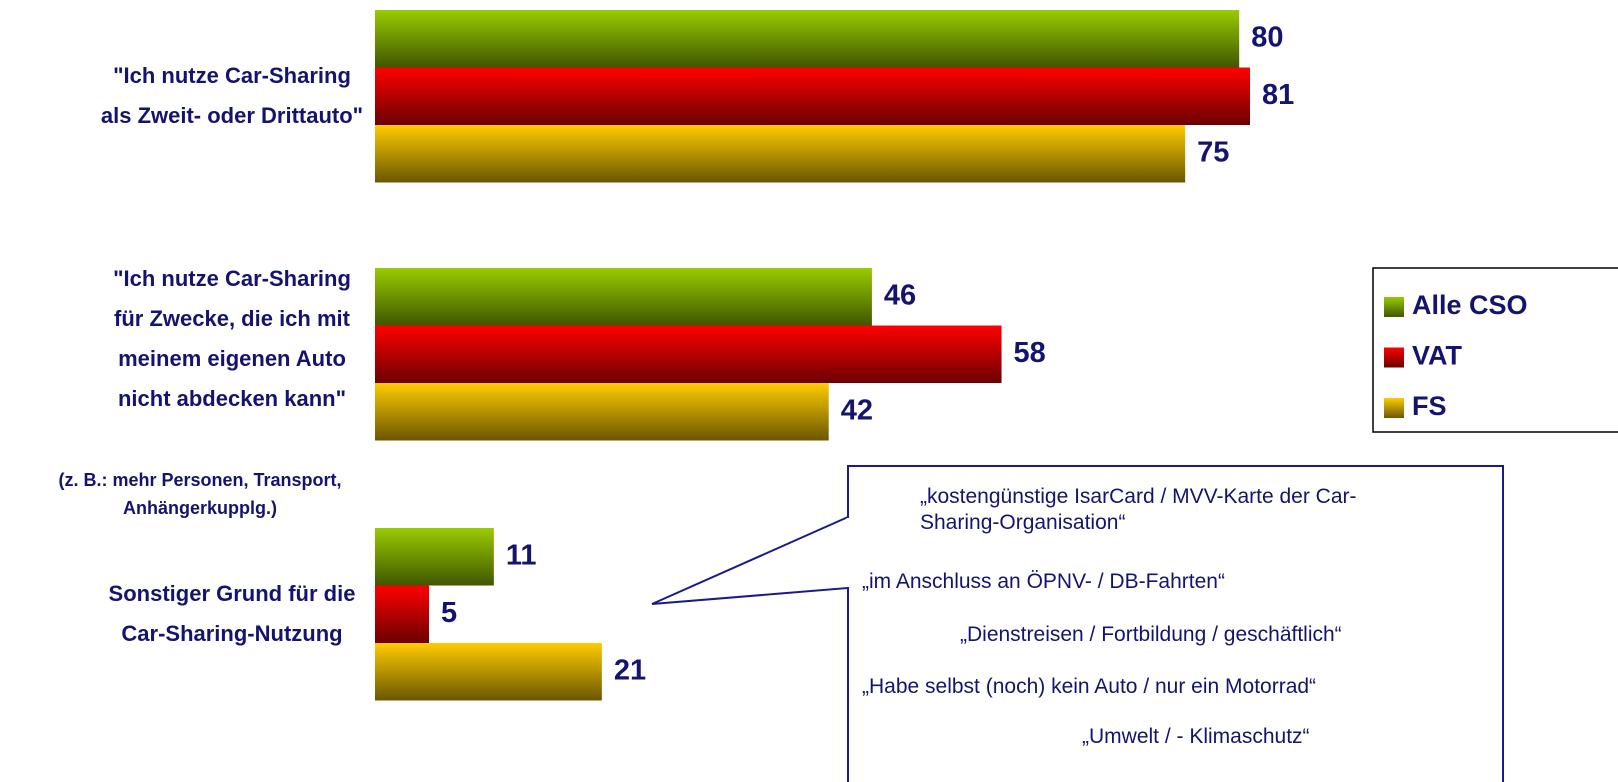 The height and width of the screenshot is (782, 1618). I want to click on value-label: 42, so click(857, 410).